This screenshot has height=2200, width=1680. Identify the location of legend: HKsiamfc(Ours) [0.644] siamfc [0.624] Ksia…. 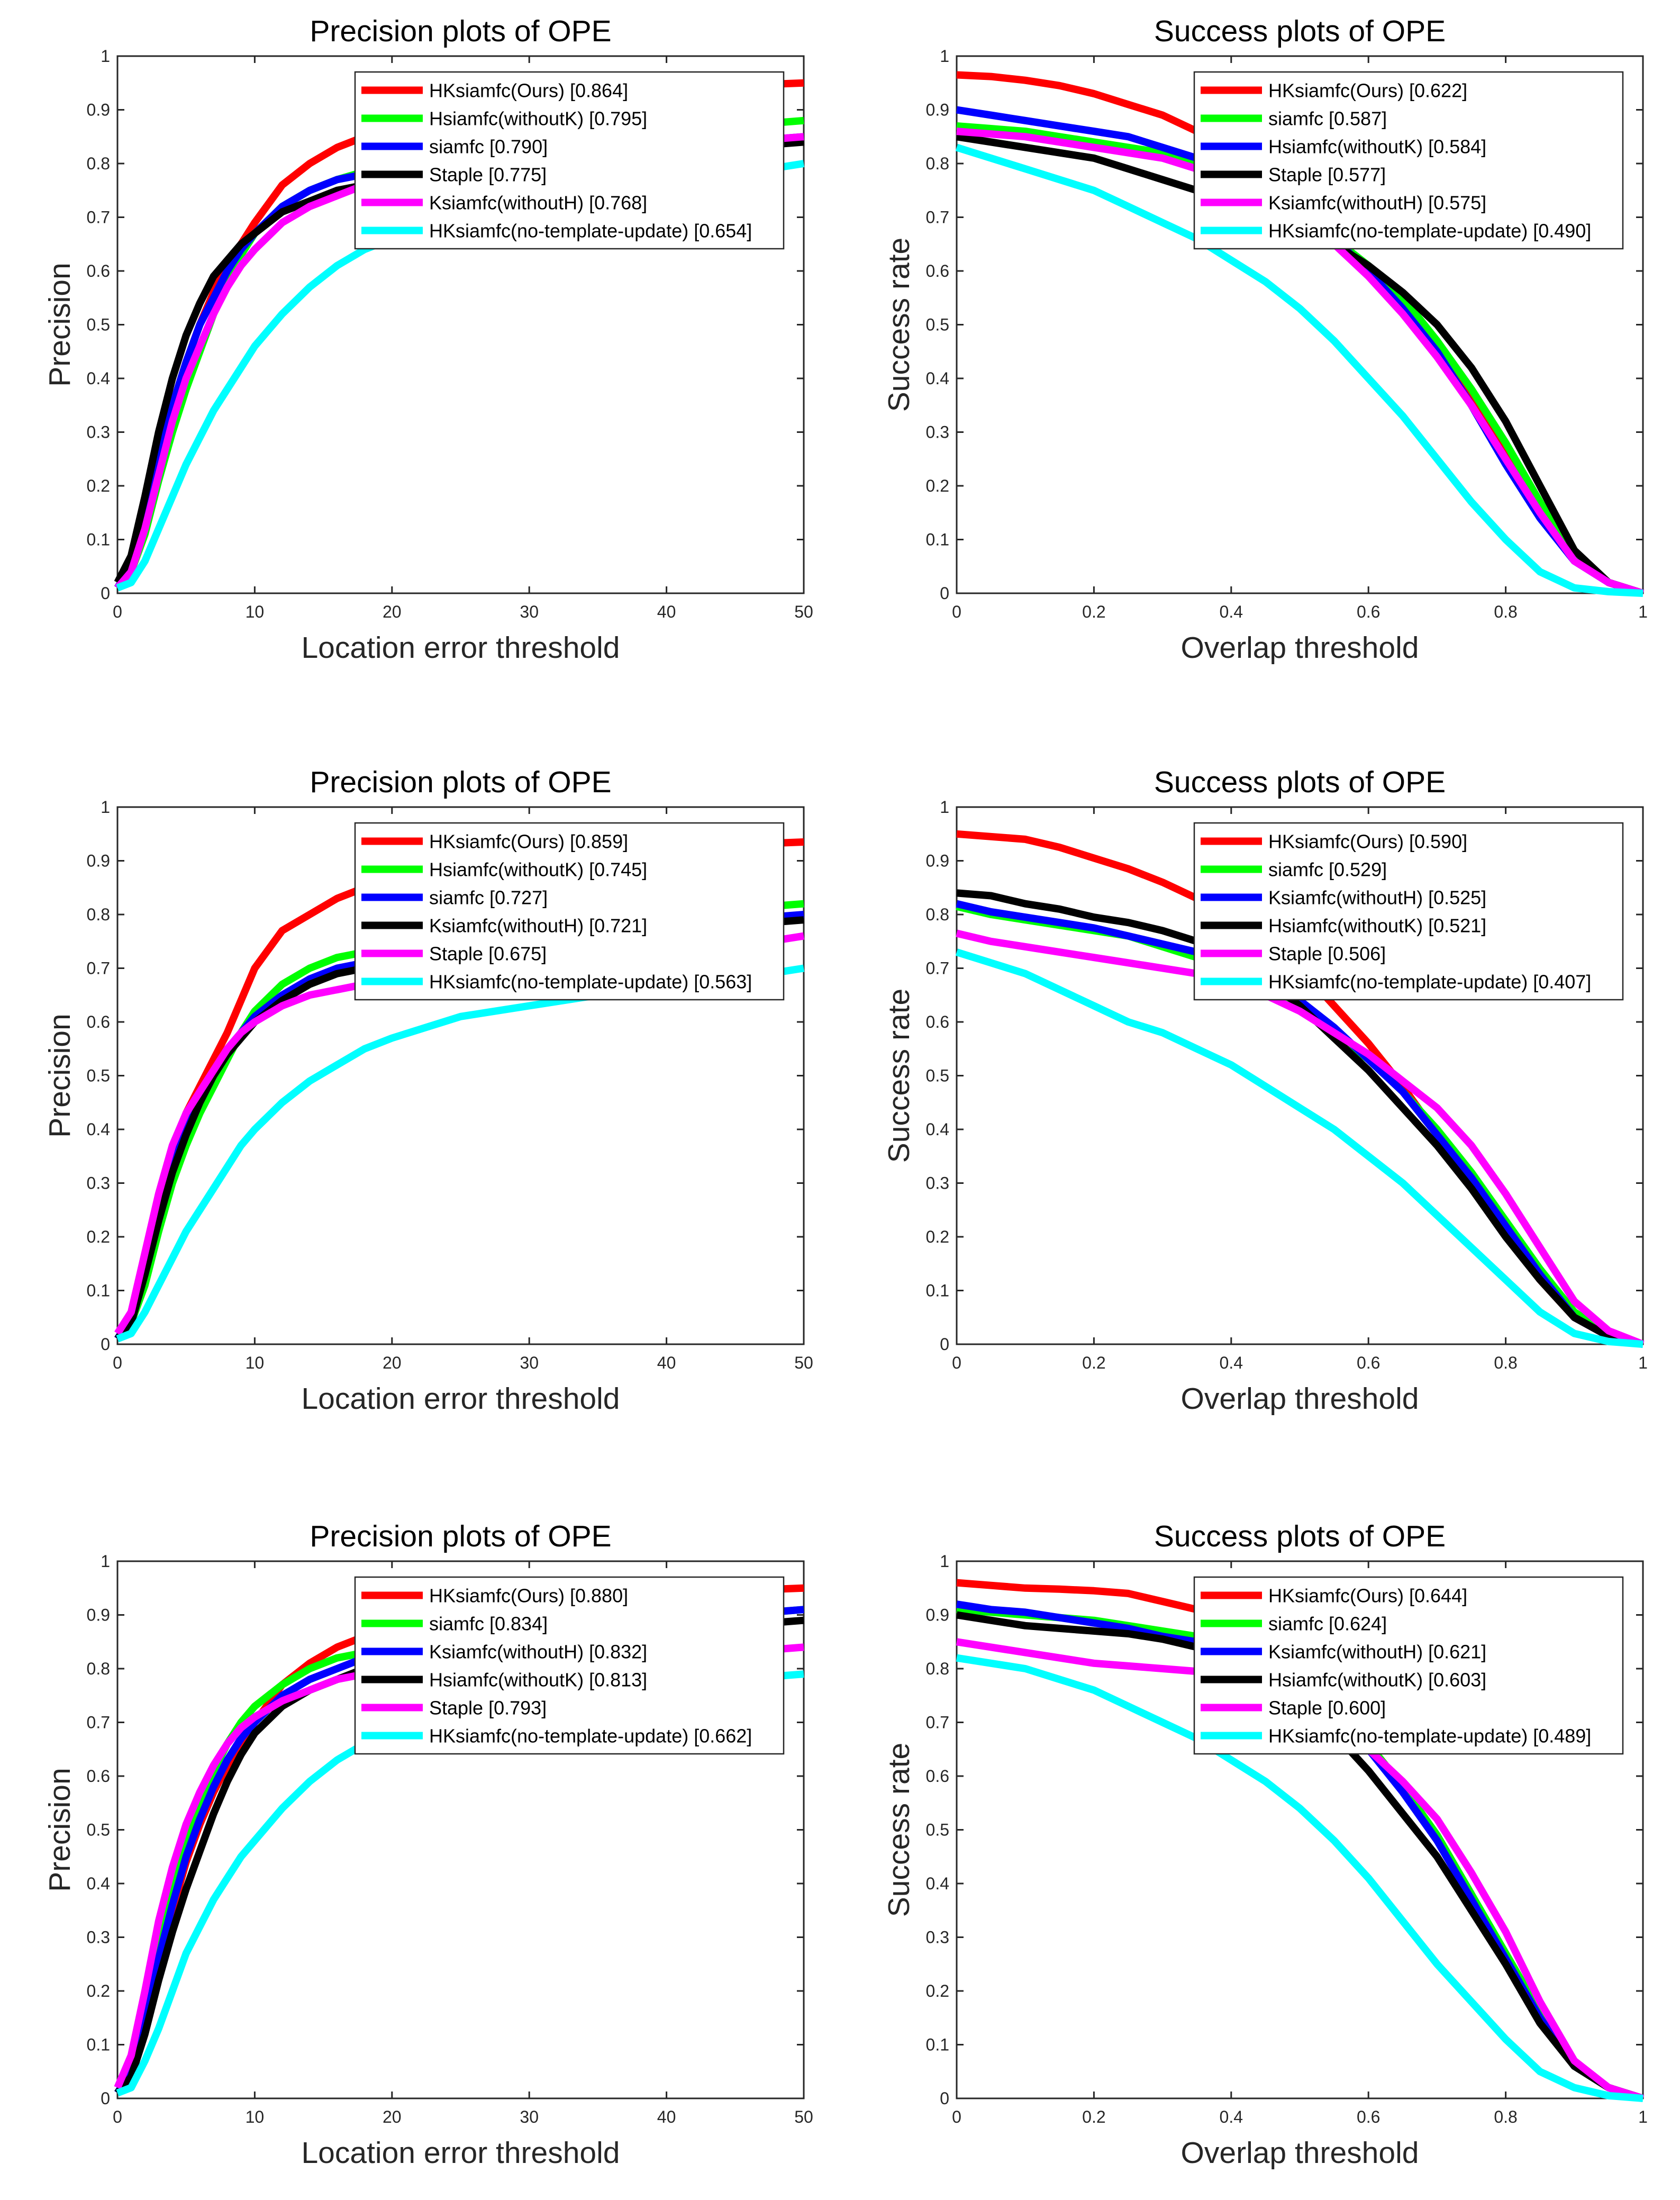
(1408, 1666).